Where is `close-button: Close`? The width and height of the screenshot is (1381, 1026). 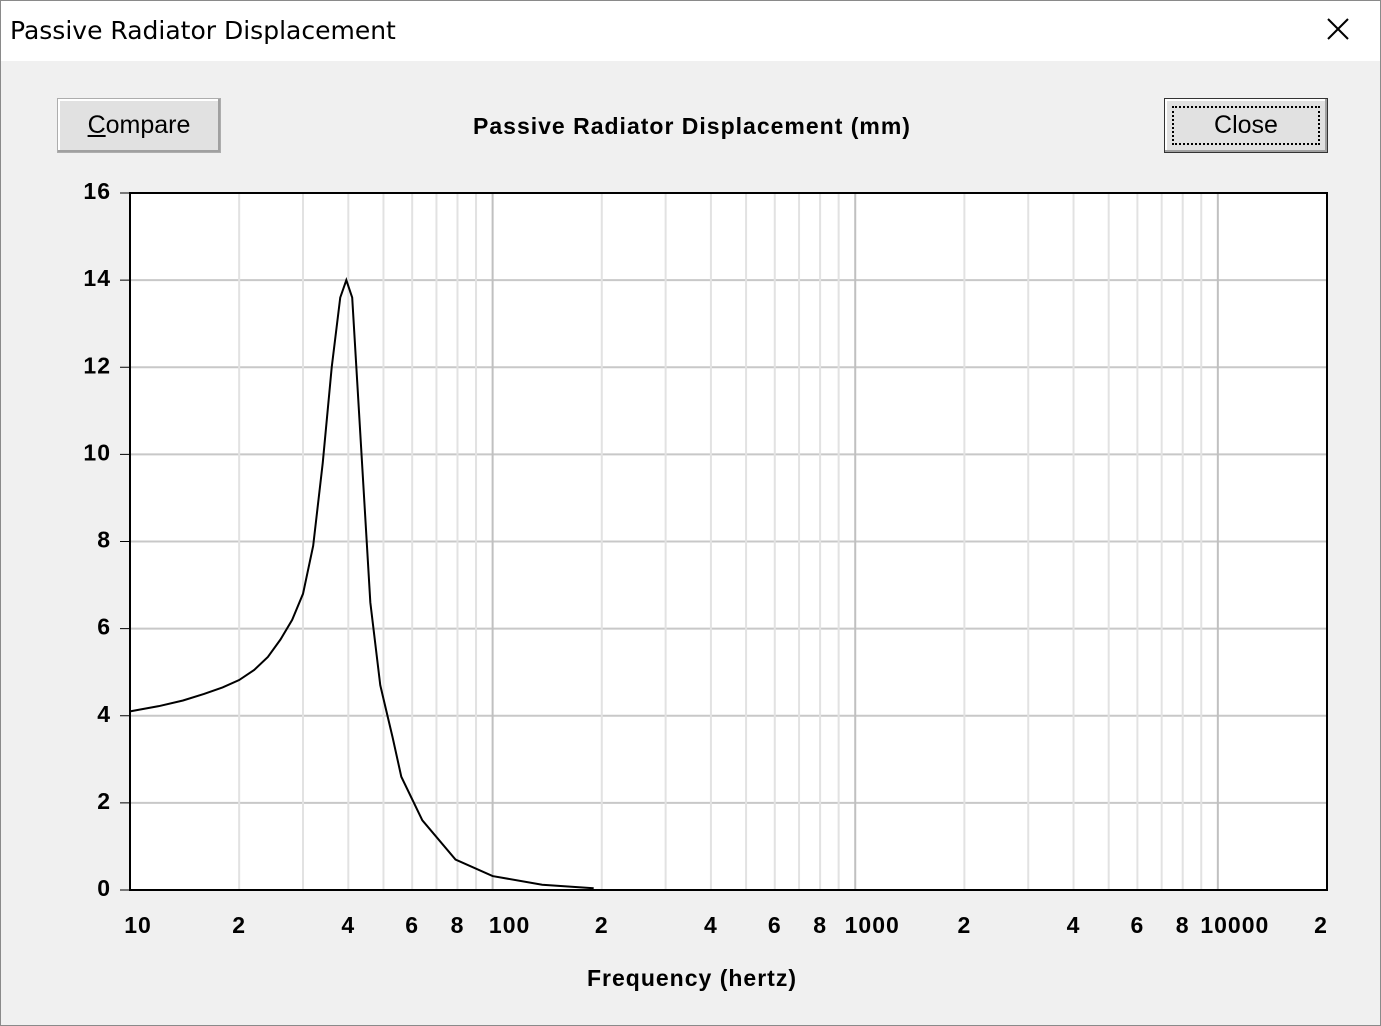 close-button: Close is located at coordinates (1246, 125).